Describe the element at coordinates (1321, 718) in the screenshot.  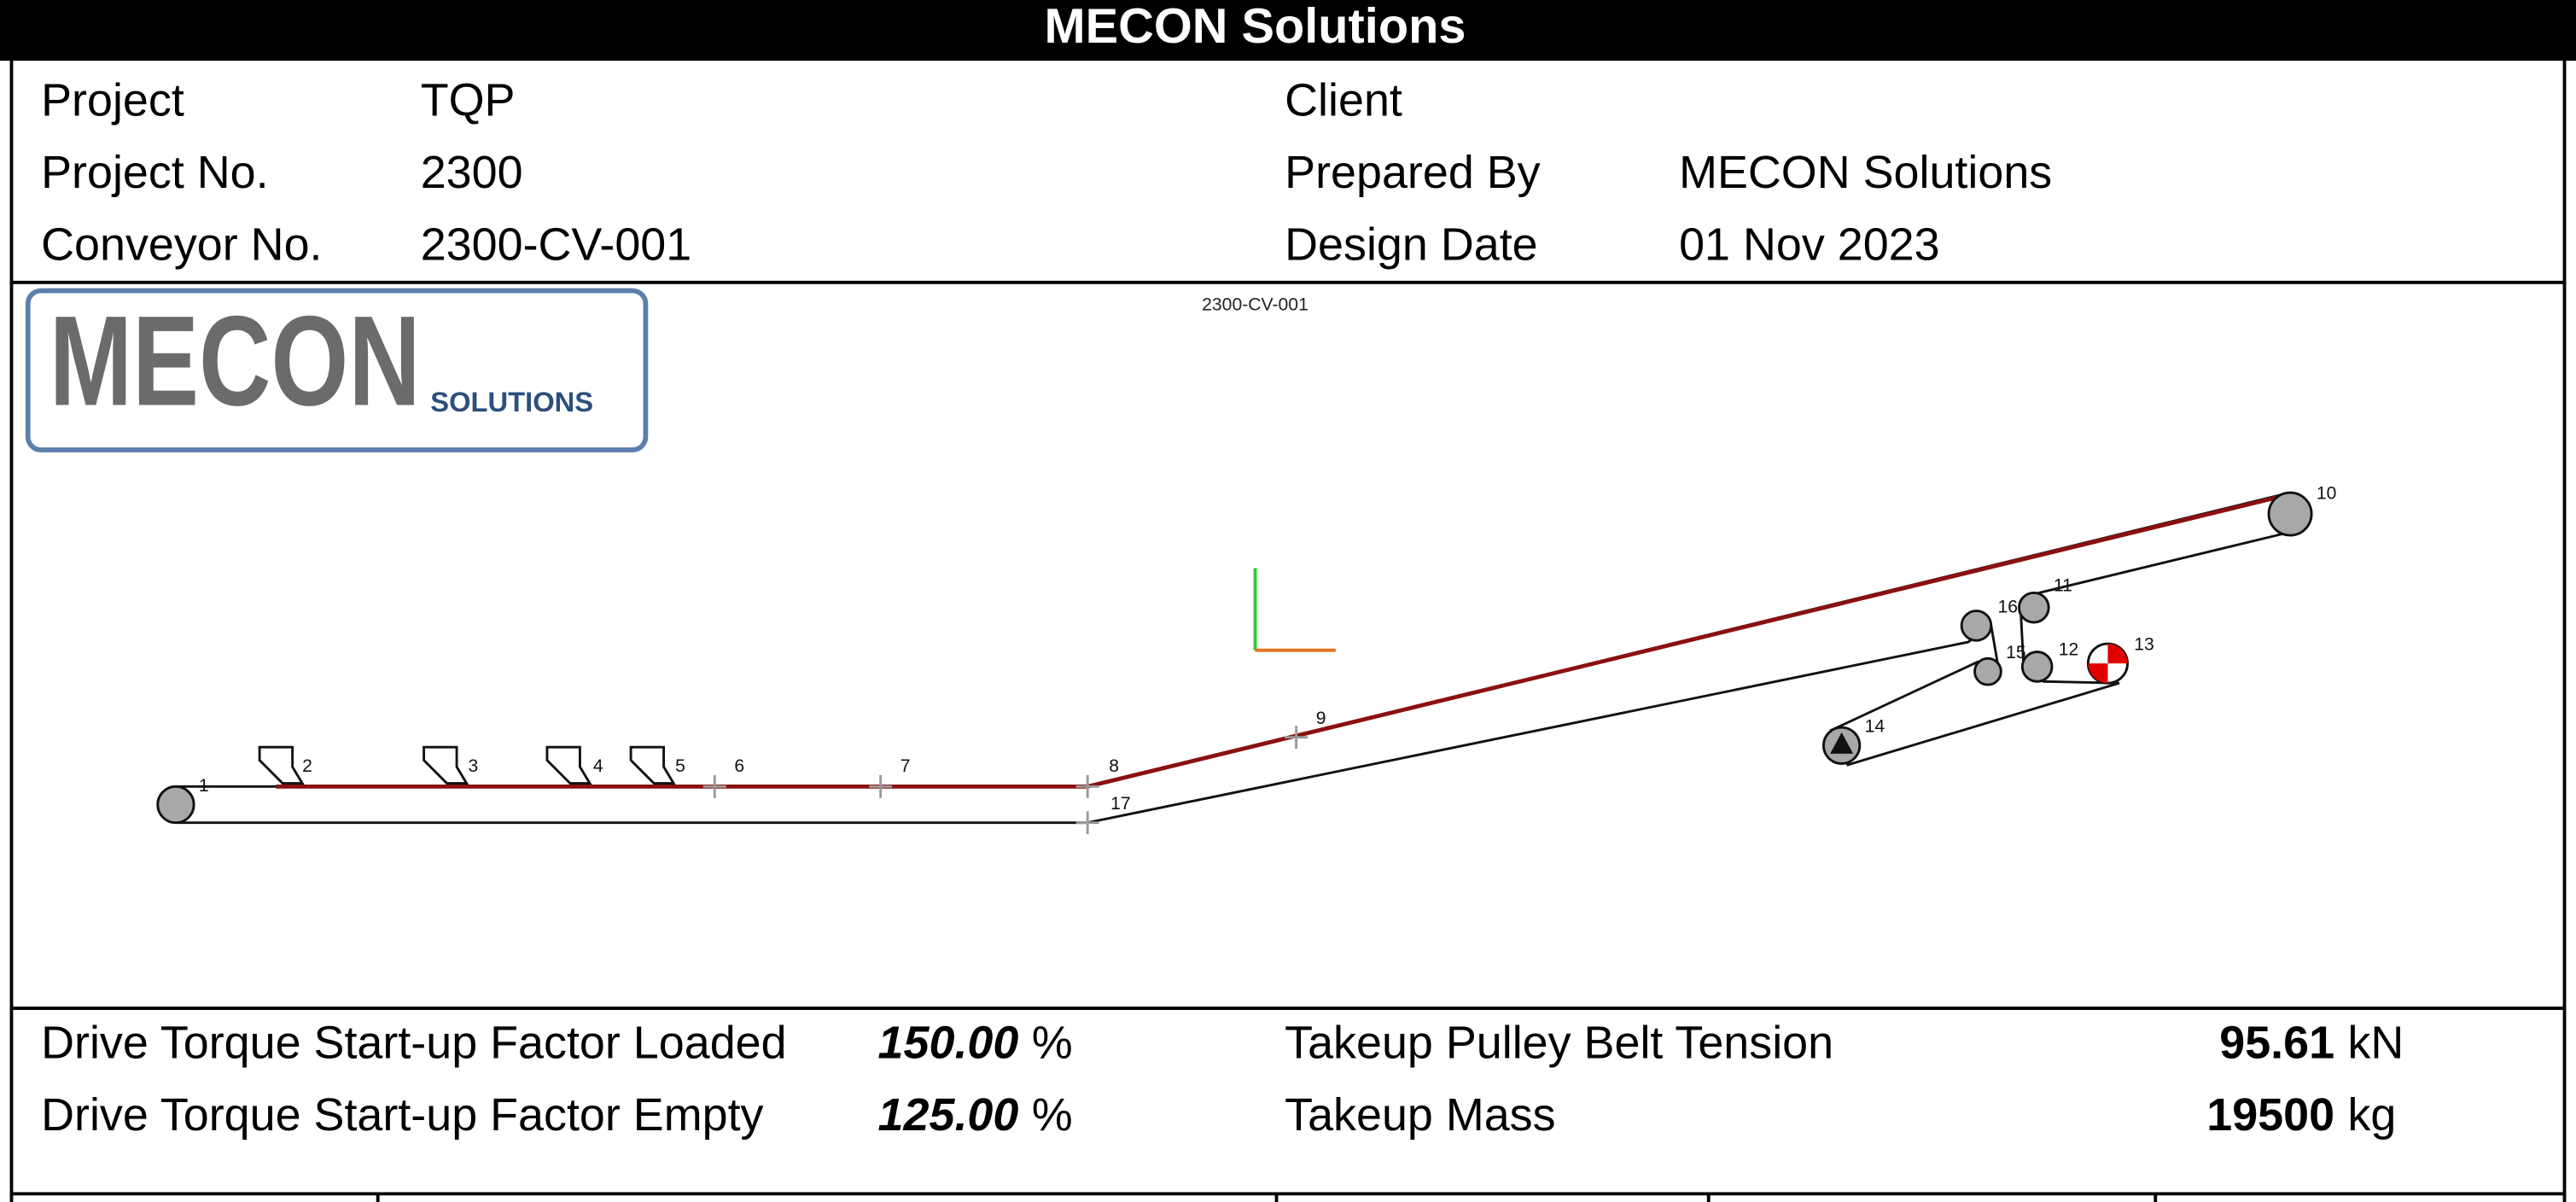
I see `node-label: 9` at that location.